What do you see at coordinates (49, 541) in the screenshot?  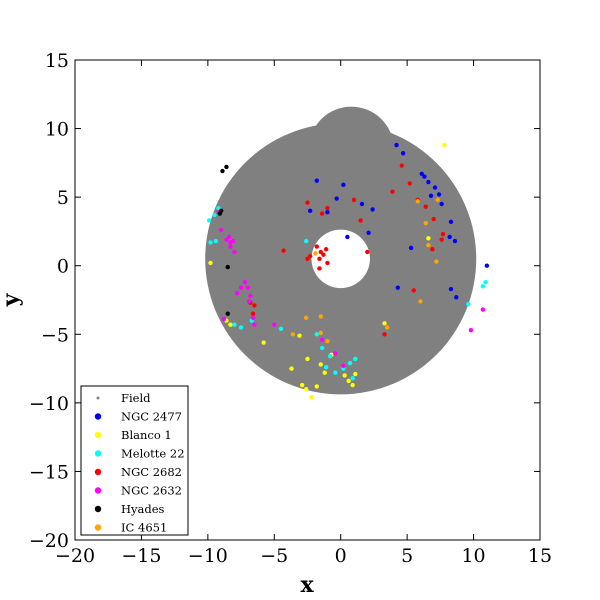 I see `y-tick-label: −20` at bounding box center [49, 541].